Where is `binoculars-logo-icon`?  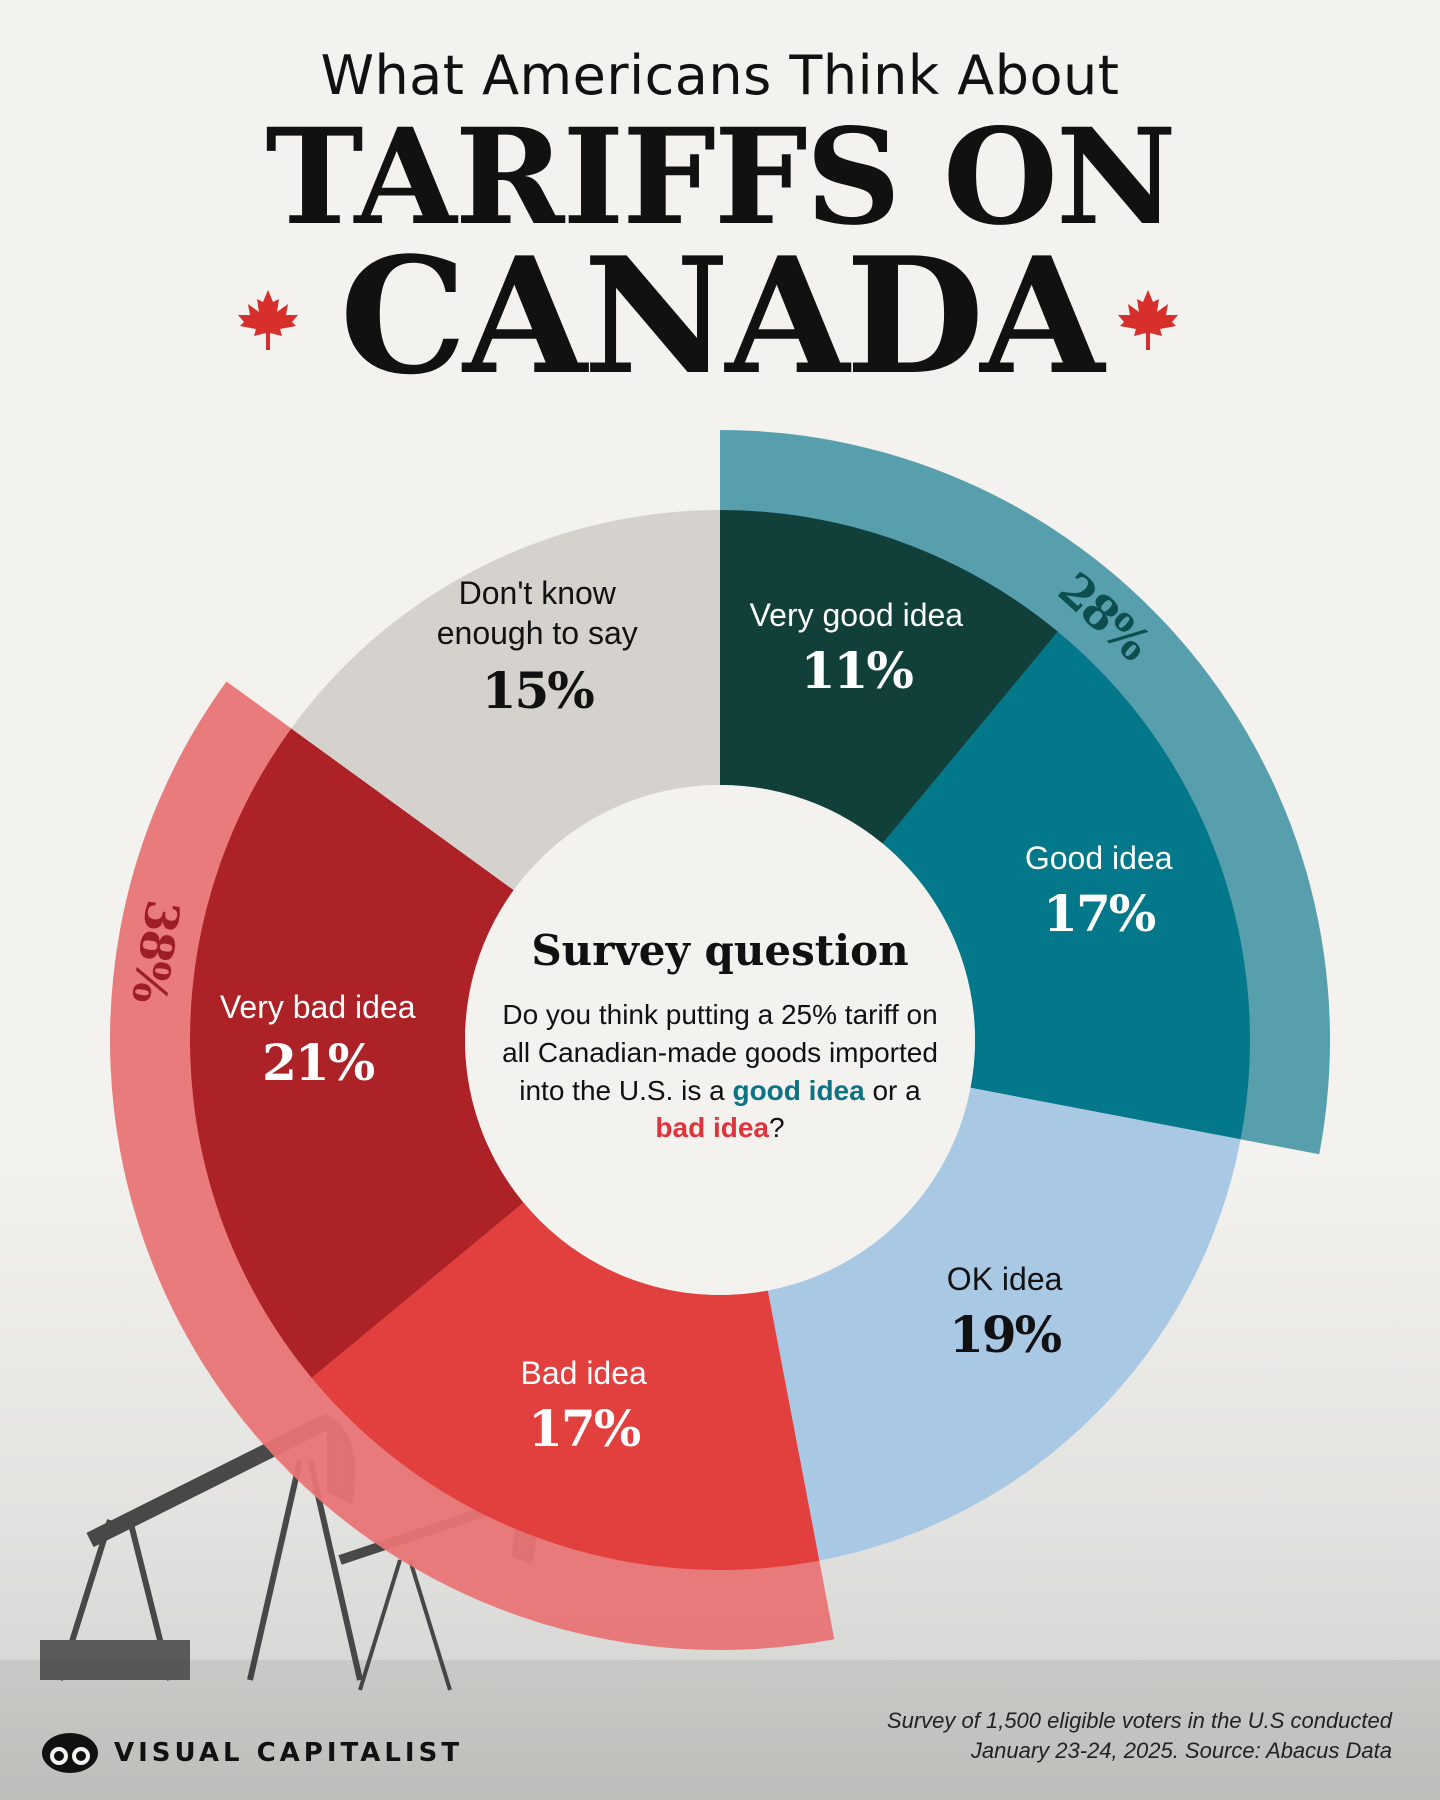 binoculars-logo-icon is located at coordinates (70, 1753).